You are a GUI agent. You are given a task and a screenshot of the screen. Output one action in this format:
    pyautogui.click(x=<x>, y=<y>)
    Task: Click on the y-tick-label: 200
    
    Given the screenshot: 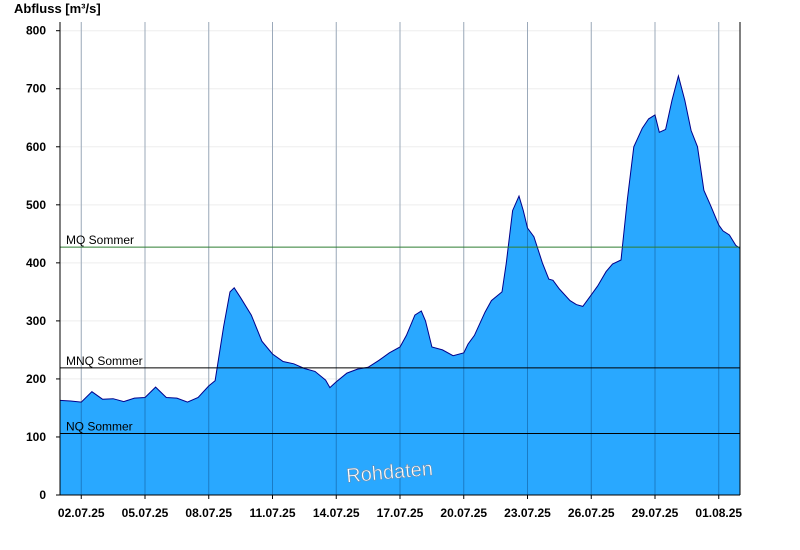 What is the action you would take?
    pyautogui.click(x=36, y=379)
    